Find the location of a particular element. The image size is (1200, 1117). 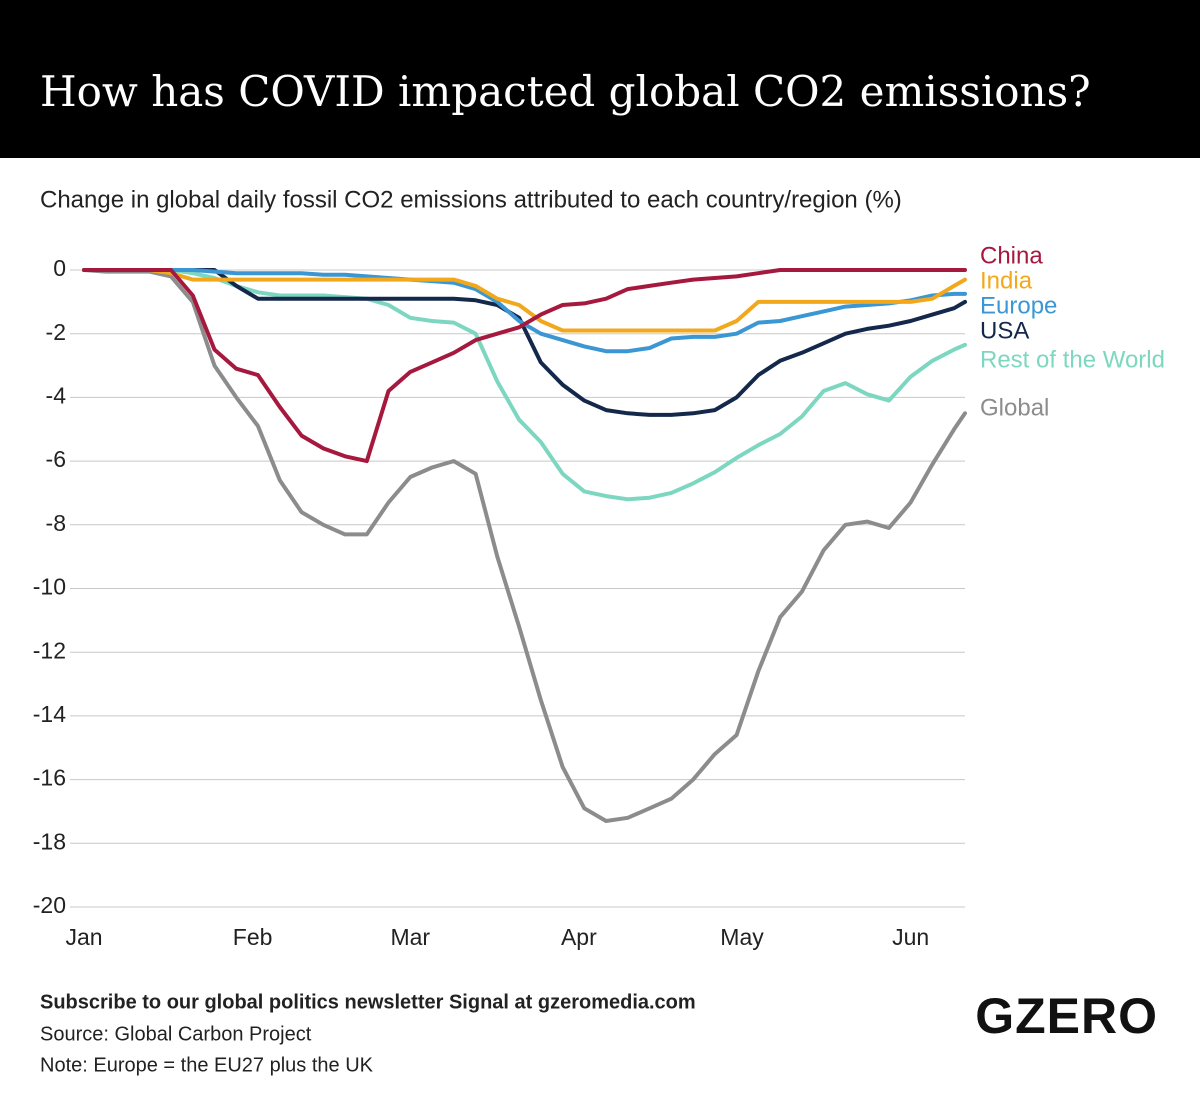

x-tick-label: Jun is located at coordinates (910, 937).